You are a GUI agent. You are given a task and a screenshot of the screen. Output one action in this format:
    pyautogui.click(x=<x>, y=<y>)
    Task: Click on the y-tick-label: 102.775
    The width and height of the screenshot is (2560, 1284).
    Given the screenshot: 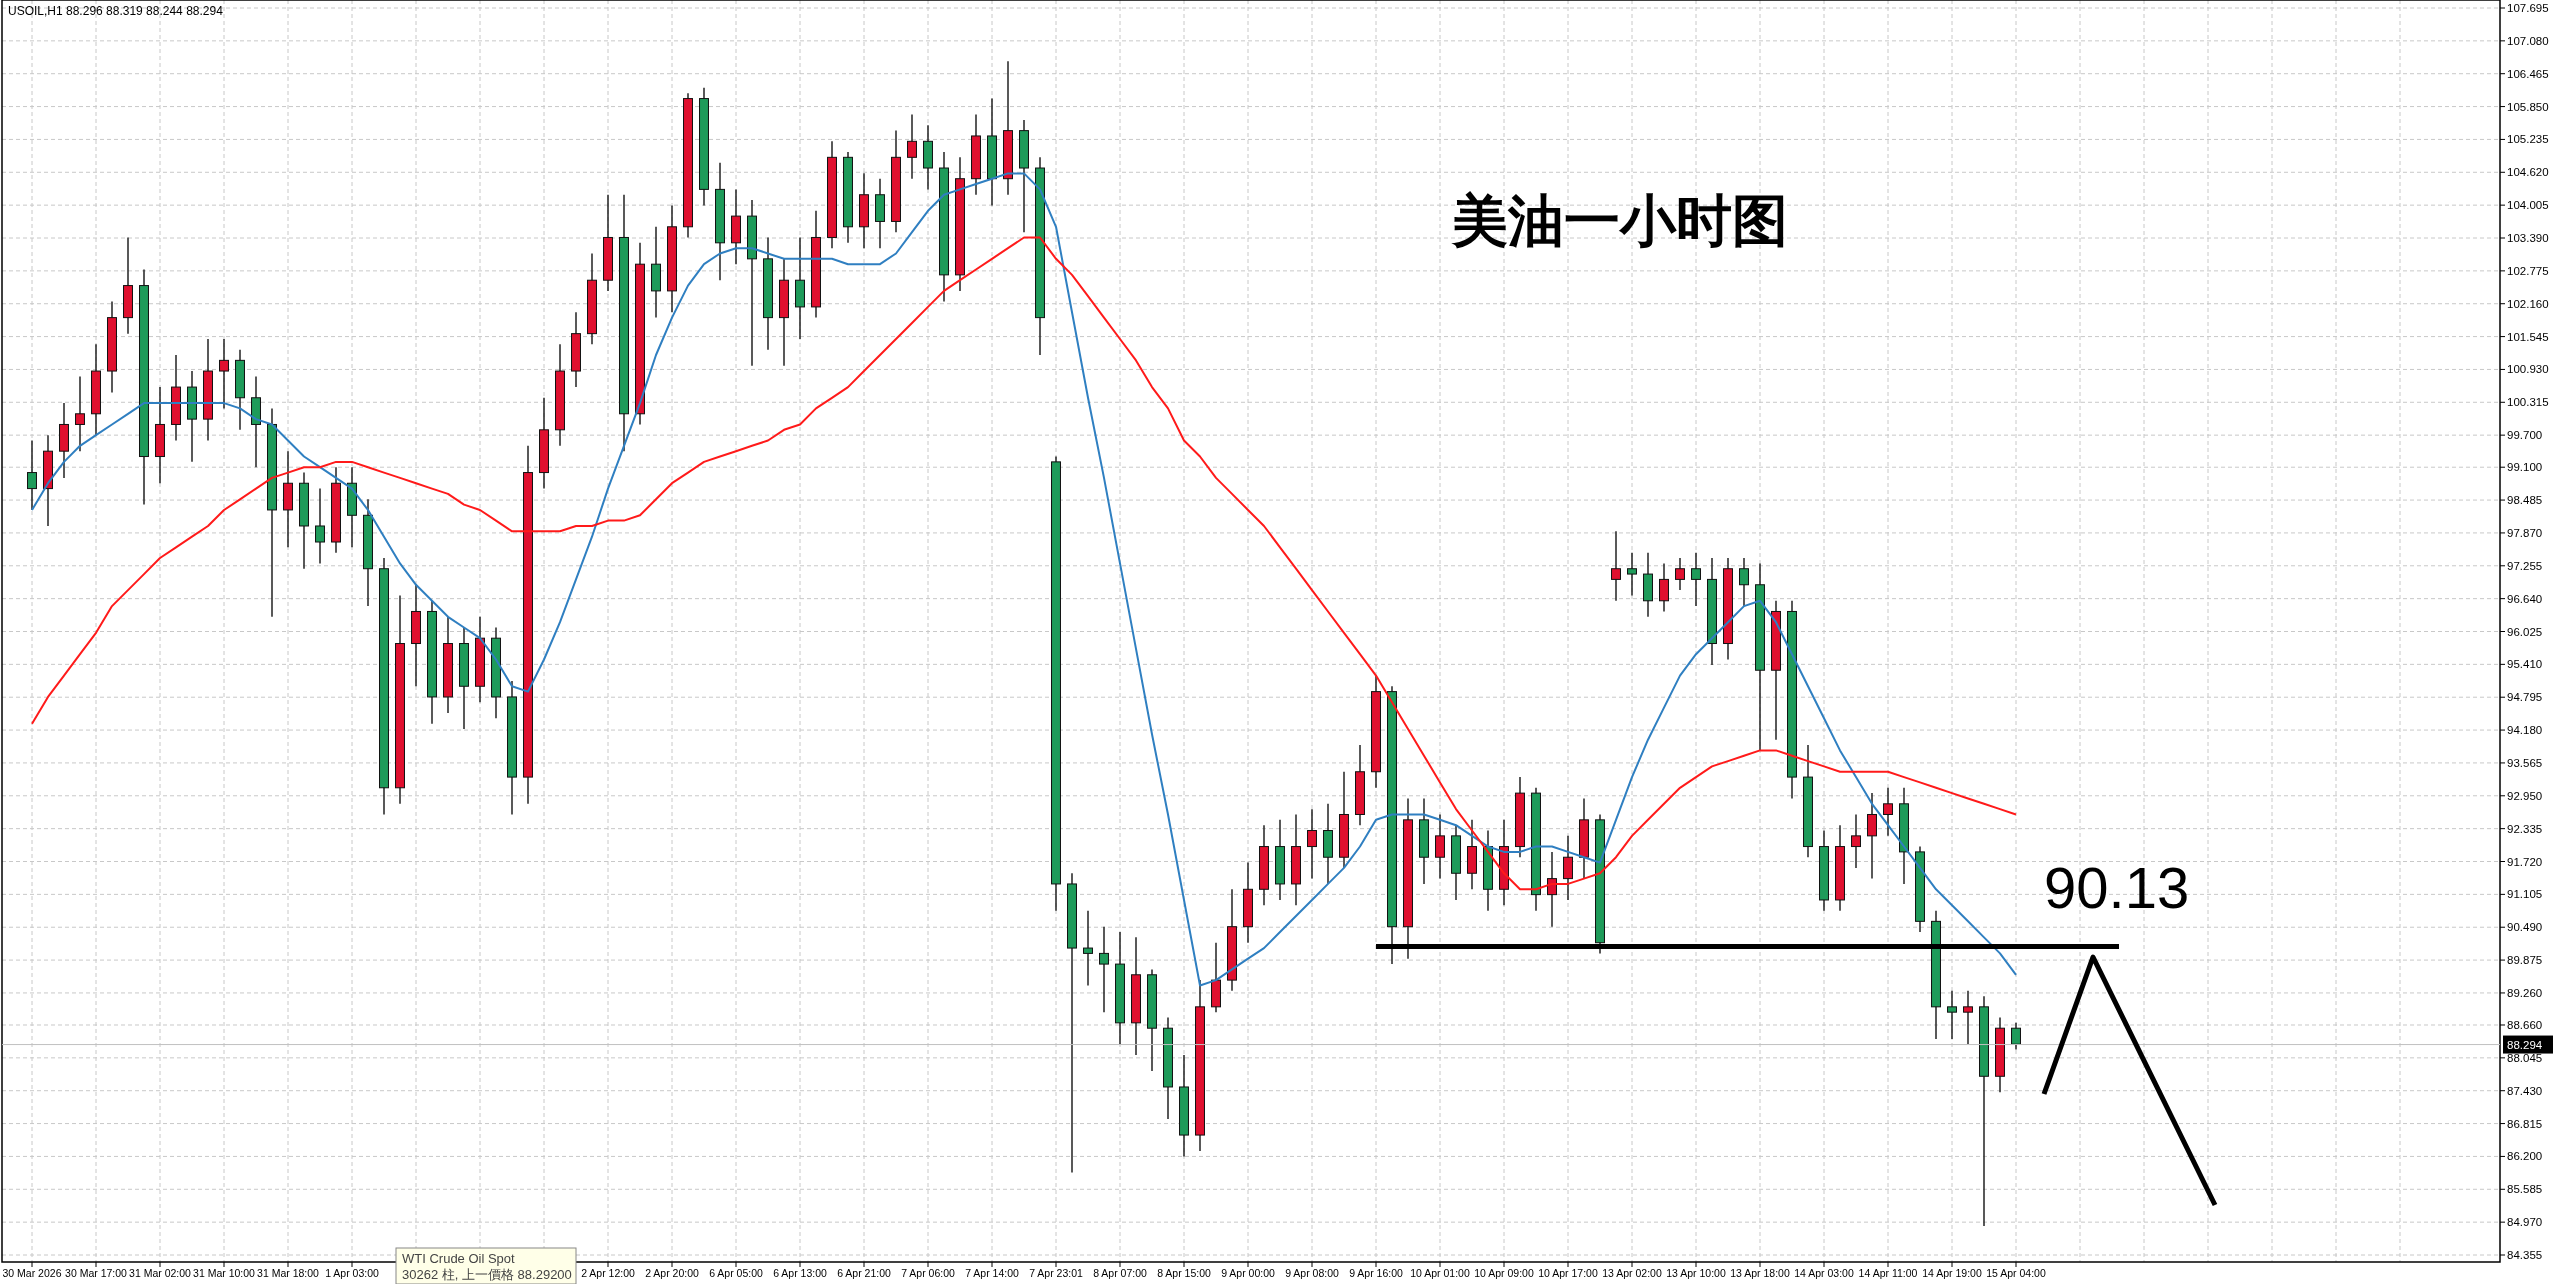 What is the action you would take?
    pyautogui.click(x=2528, y=270)
    